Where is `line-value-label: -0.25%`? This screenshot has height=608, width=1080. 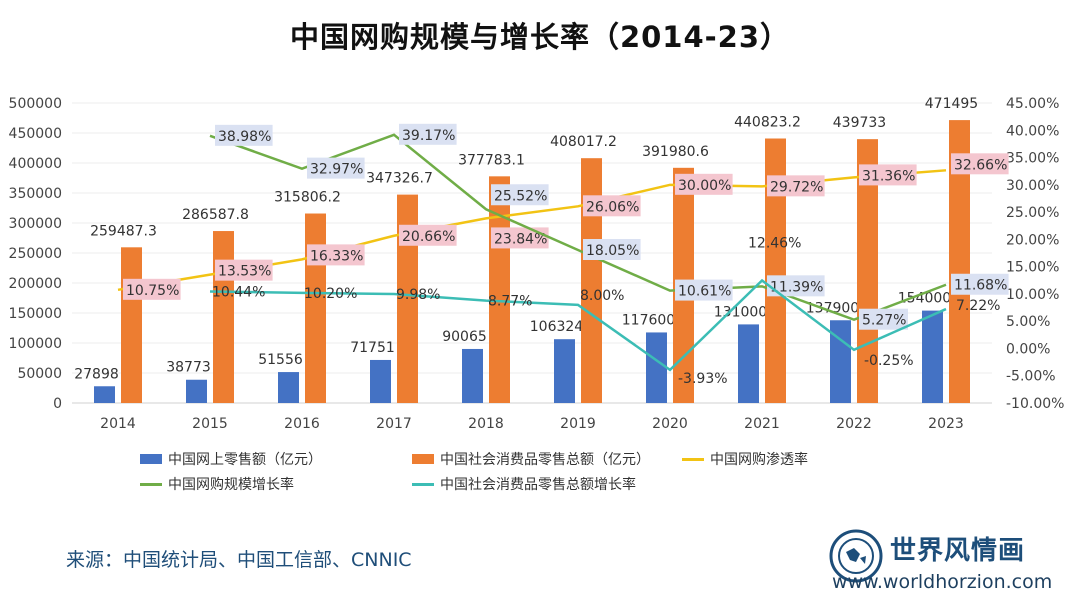 line-value-label: -0.25% is located at coordinates (889, 361).